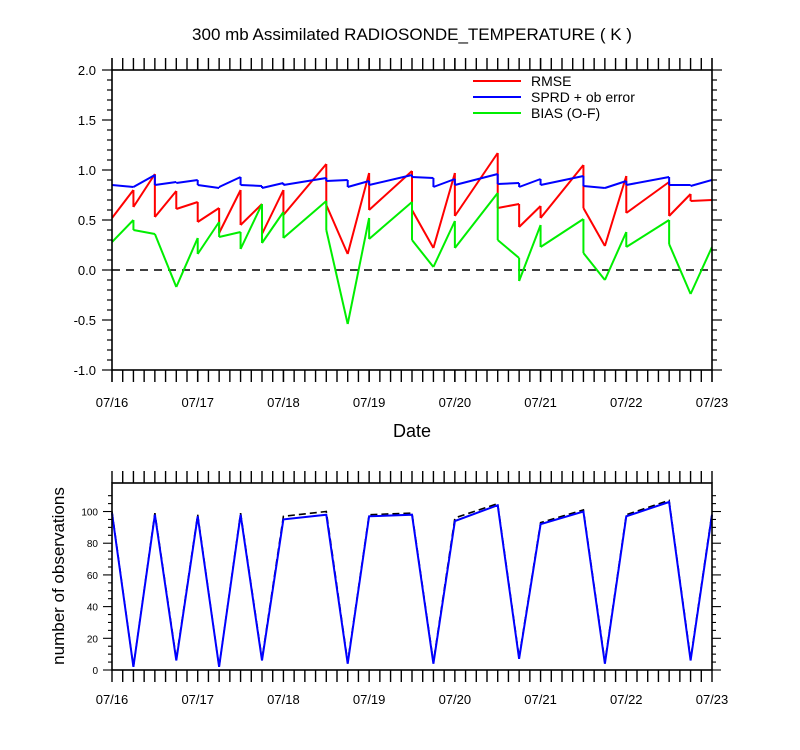  I want to click on bottom-x-tick-label: 07/23, so click(712, 699).